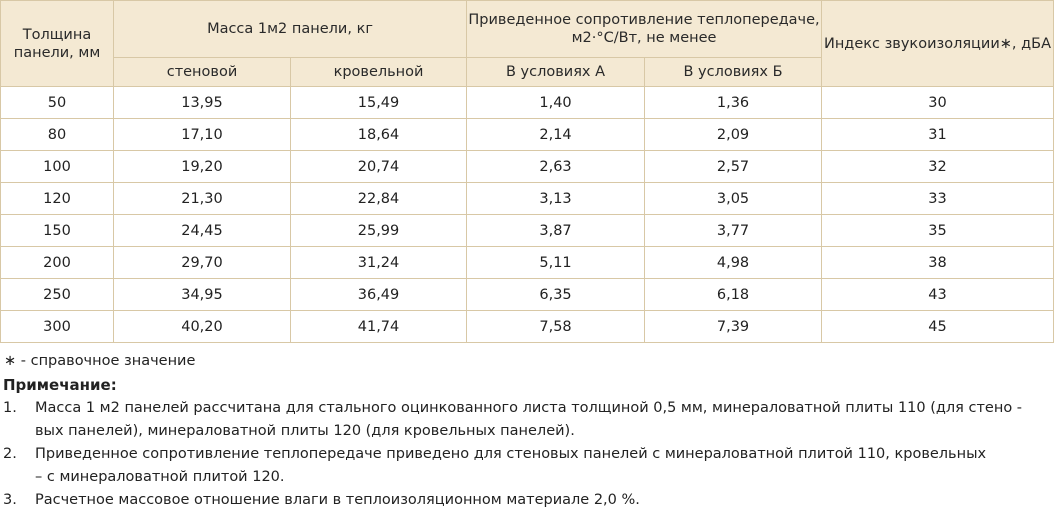 The height and width of the screenshot is (519, 1060). I want to click on table-row: 50 13,95 15,49 1,40 1,36 30, so click(527, 102).